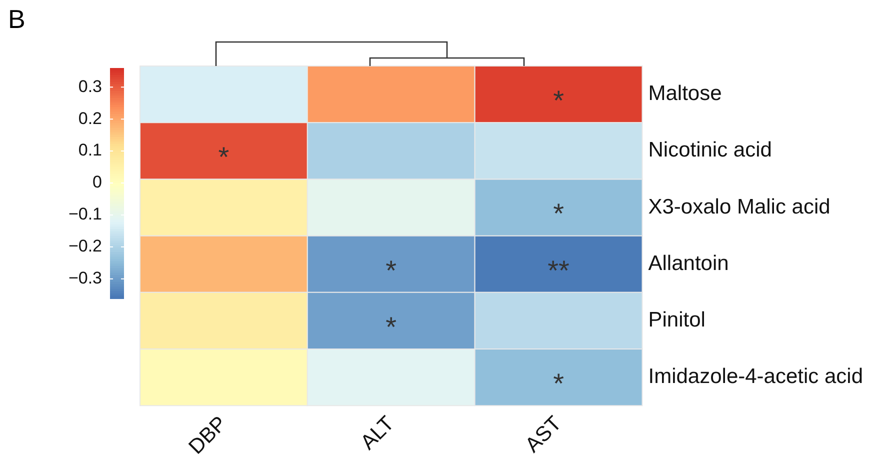 This screenshot has height=466, width=873. I want to click on color-bar-label: 0.2, so click(90, 118).